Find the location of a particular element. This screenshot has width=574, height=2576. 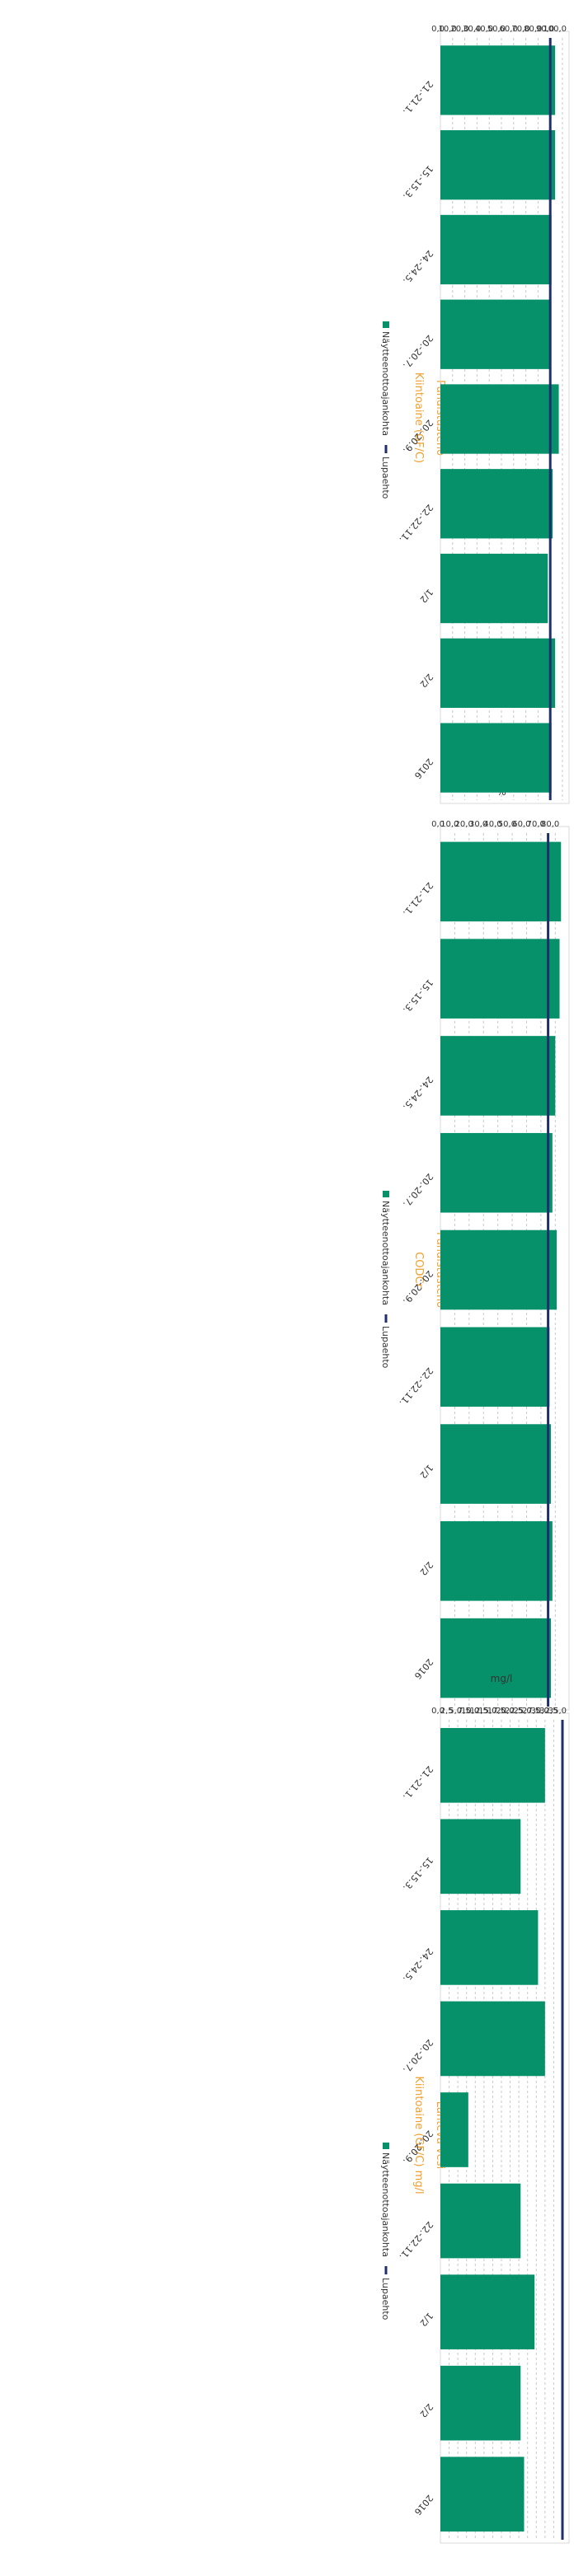

y-tick-label: 17,5 is located at coordinates (496, 1711).